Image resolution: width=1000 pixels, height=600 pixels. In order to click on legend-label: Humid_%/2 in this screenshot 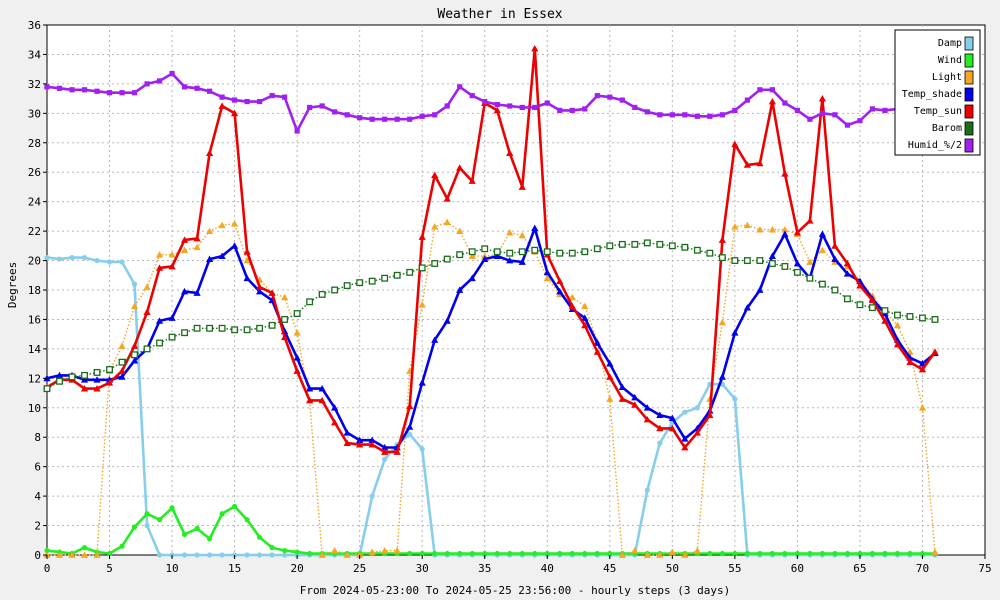, I will do `click(935, 145)`.